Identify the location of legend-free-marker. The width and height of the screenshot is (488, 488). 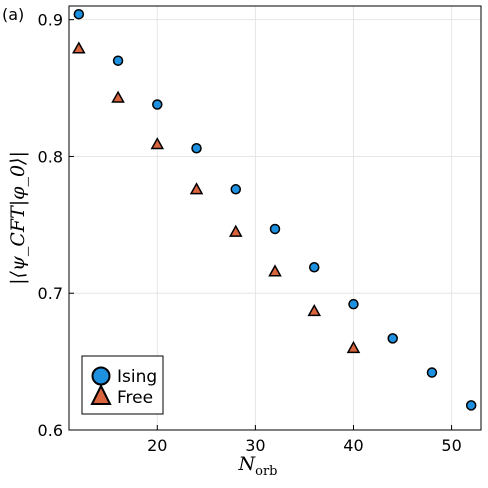
(101, 394).